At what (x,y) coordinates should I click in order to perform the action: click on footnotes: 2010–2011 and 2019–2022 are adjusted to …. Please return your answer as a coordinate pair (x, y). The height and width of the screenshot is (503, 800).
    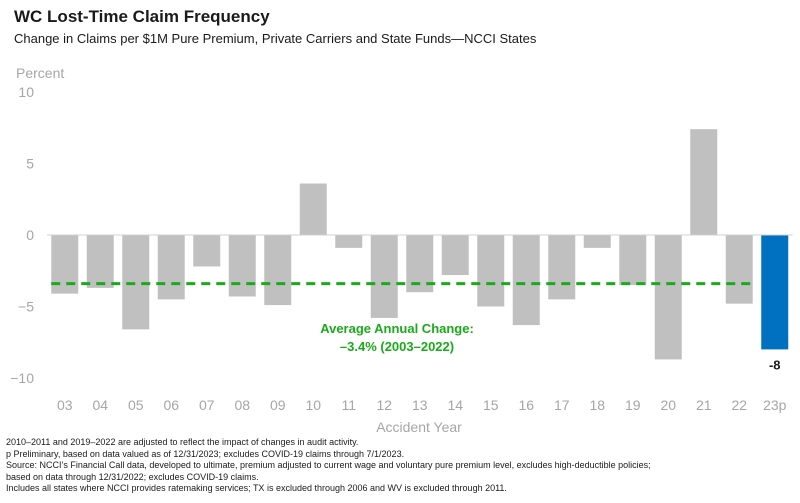
    Looking at the image, I should click on (401, 466).